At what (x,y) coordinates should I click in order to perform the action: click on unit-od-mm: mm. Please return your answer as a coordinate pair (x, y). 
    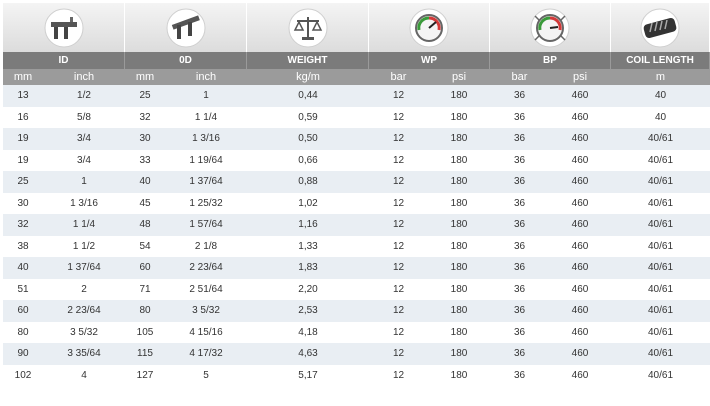
    Looking at the image, I should click on (145, 77).